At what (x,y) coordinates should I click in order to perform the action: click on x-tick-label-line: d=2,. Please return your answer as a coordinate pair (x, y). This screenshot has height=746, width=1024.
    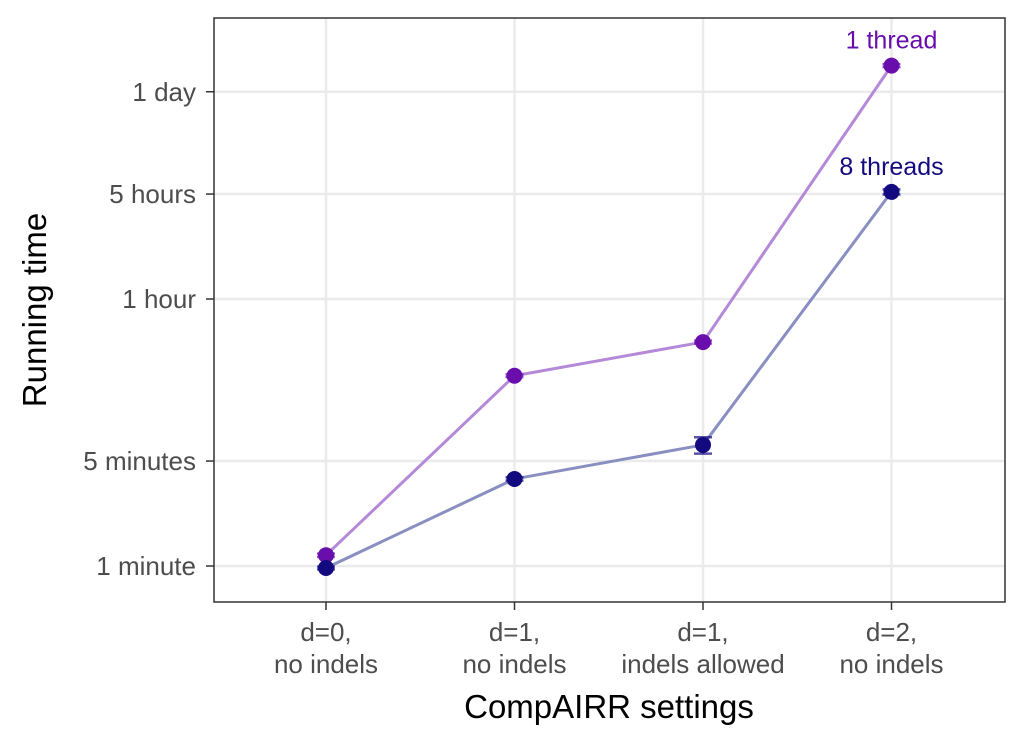
    Looking at the image, I should click on (891, 632).